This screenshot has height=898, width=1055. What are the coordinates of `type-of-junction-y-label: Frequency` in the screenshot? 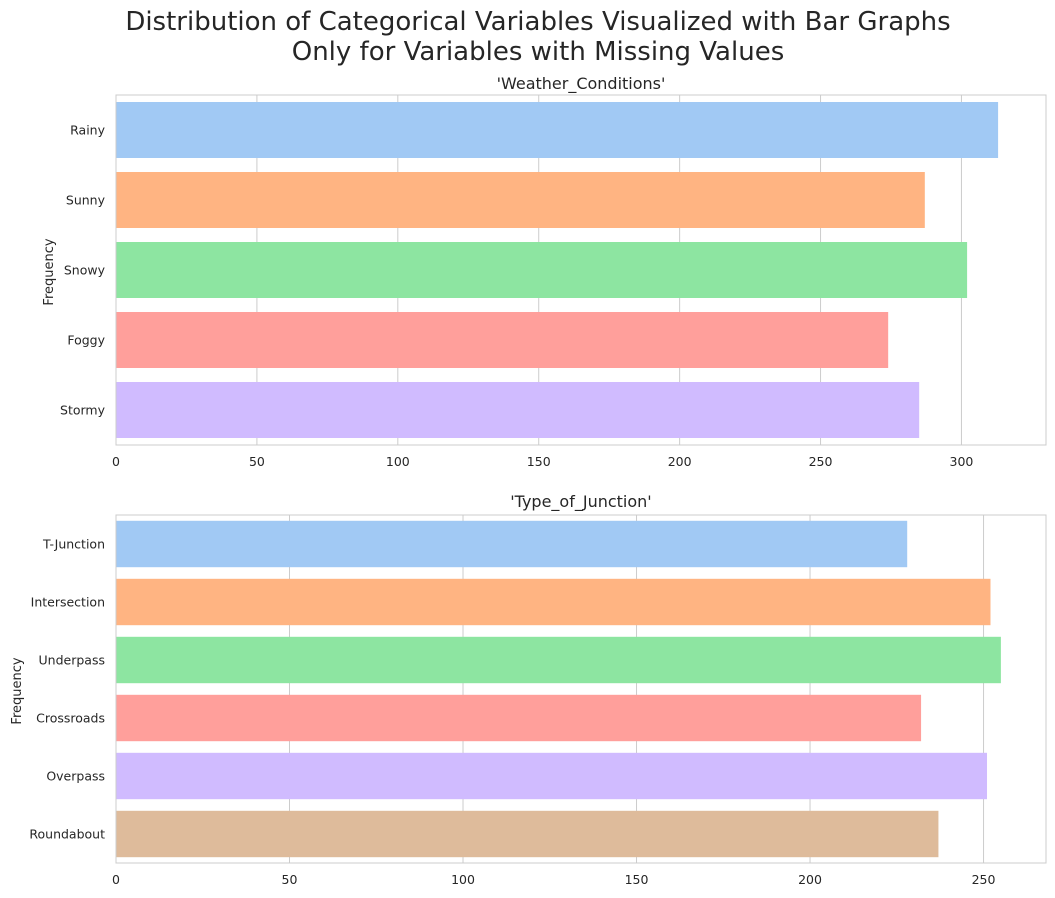 It's located at (17, 690).